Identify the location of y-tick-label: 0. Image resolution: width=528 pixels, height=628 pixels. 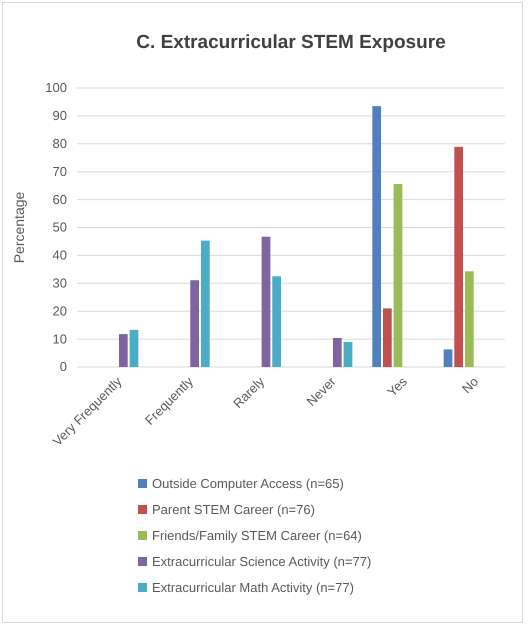
(63, 366).